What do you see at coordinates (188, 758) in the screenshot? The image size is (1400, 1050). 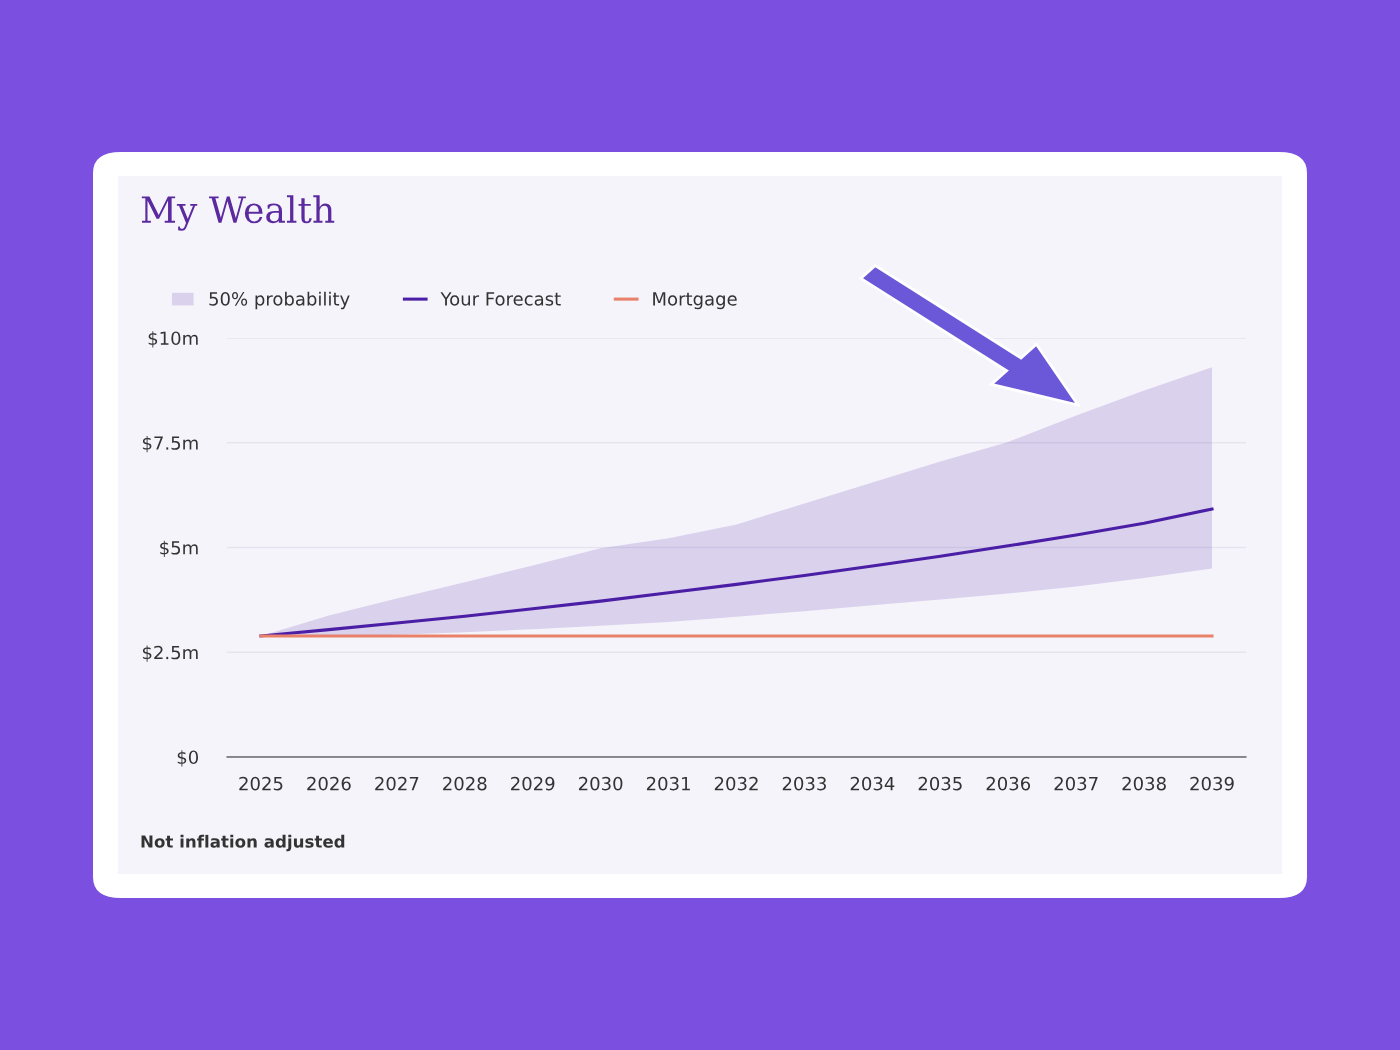 I see `y-tick-label: $0` at bounding box center [188, 758].